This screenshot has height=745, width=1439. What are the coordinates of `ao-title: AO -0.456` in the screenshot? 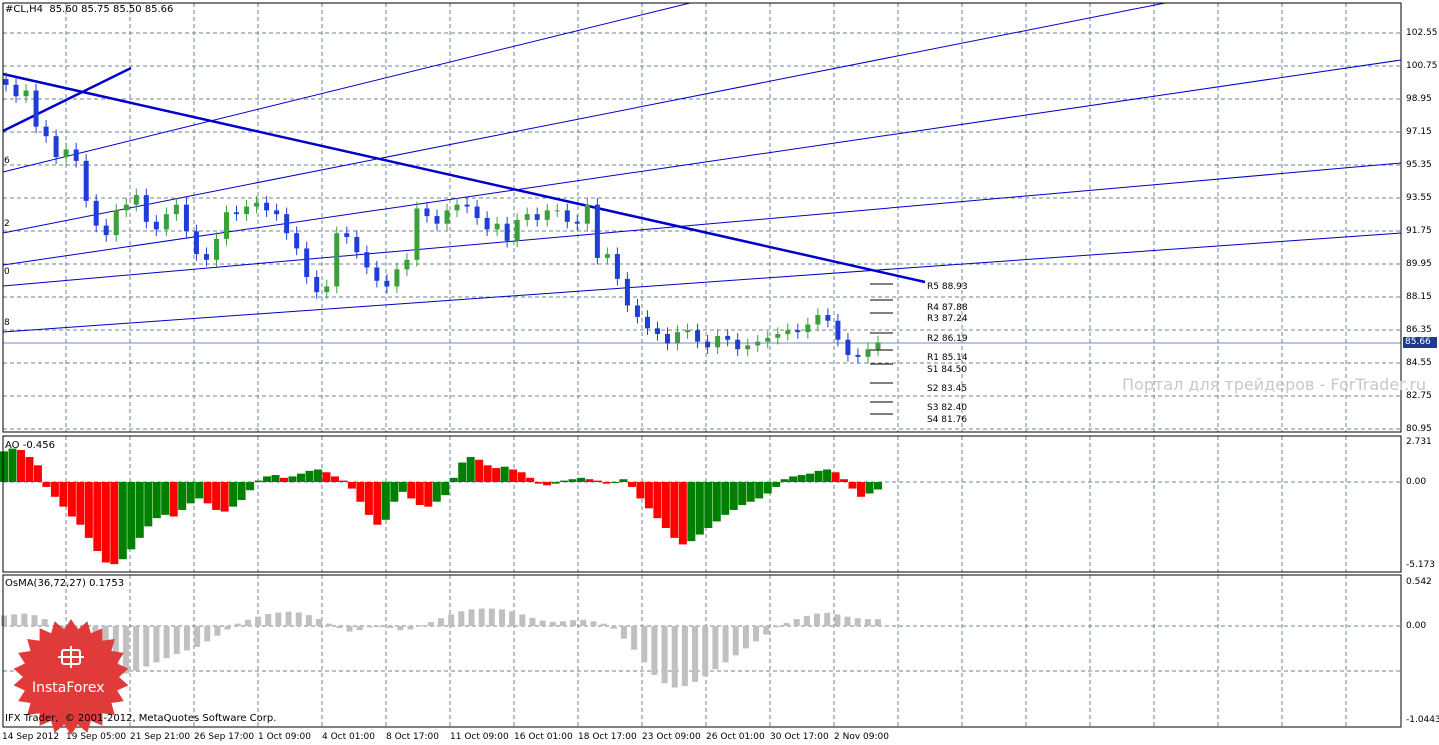 It's located at (30, 445).